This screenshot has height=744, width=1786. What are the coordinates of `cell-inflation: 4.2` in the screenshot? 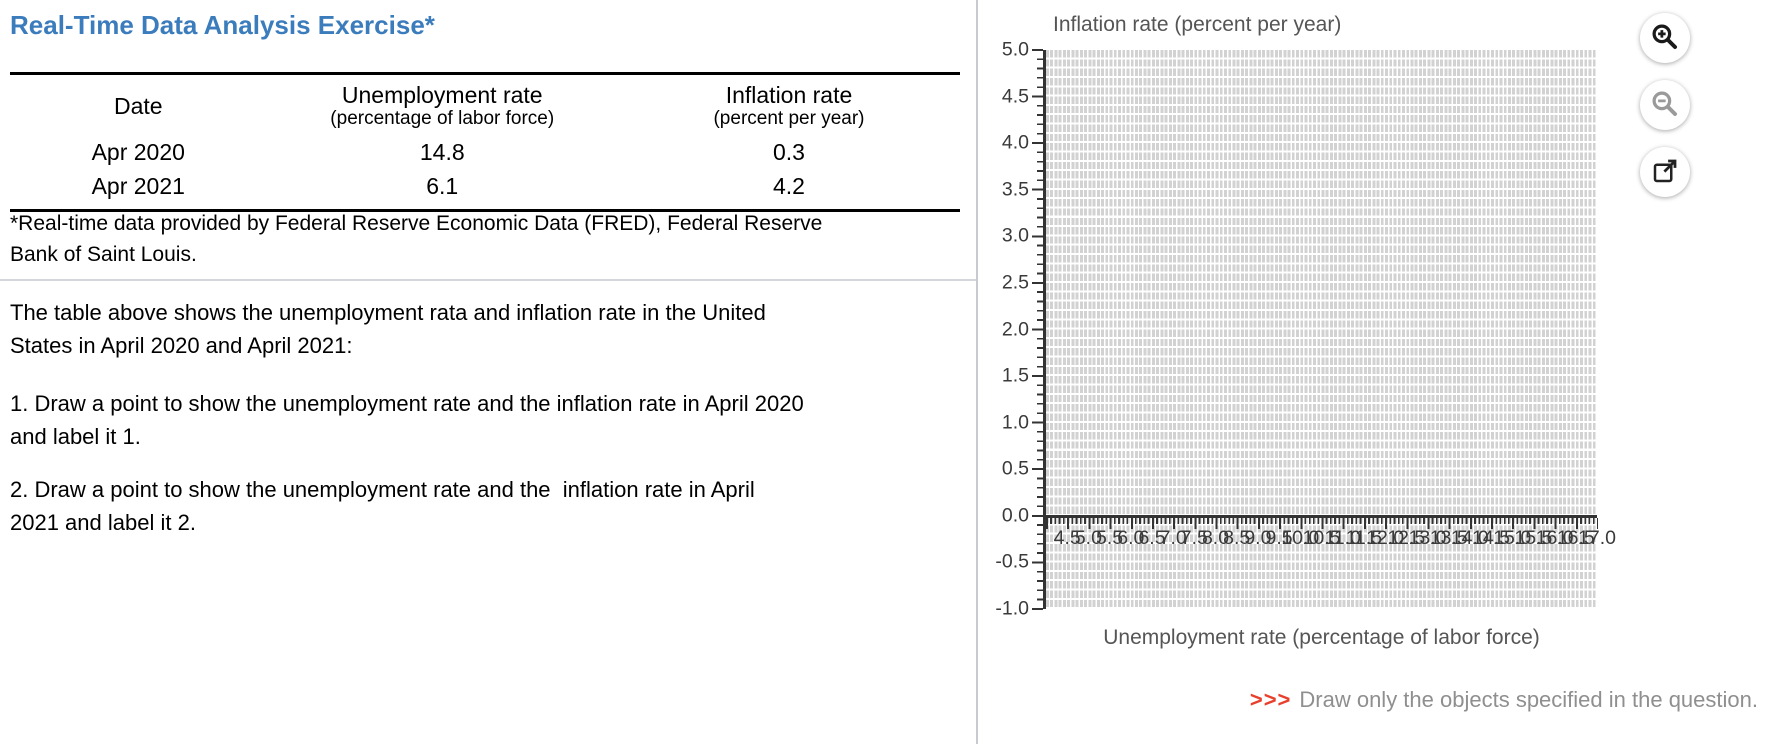 It's located at (789, 185).